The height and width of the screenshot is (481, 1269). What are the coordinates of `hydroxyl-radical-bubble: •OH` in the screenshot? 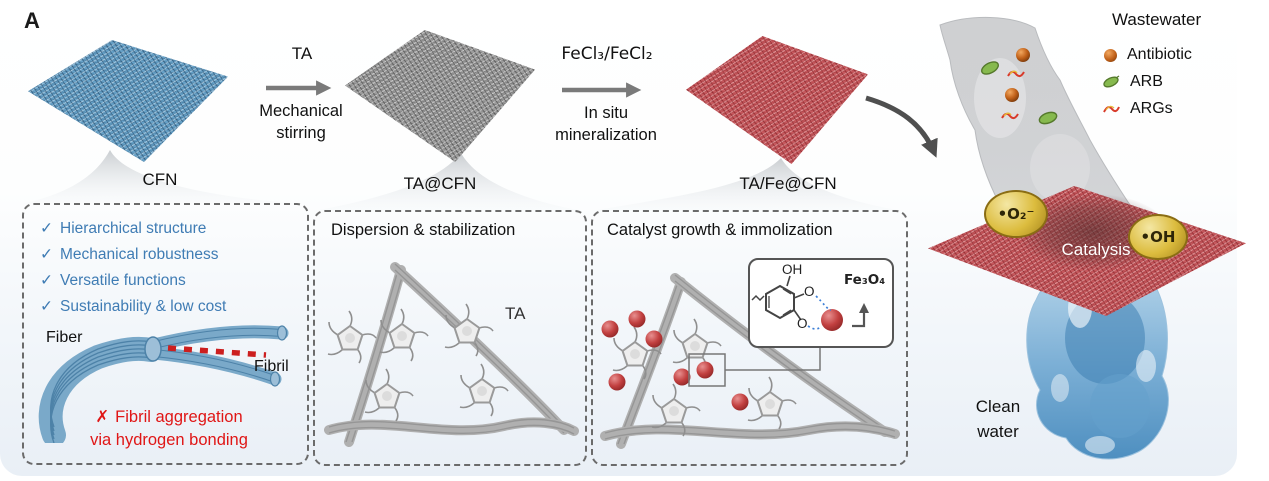 It's located at (1158, 237).